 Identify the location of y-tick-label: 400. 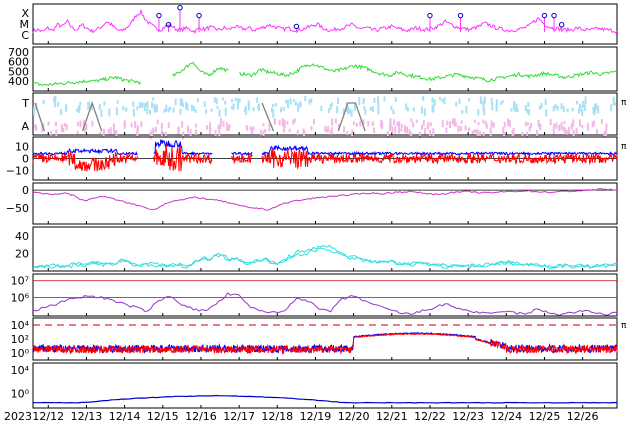
(18, 81).